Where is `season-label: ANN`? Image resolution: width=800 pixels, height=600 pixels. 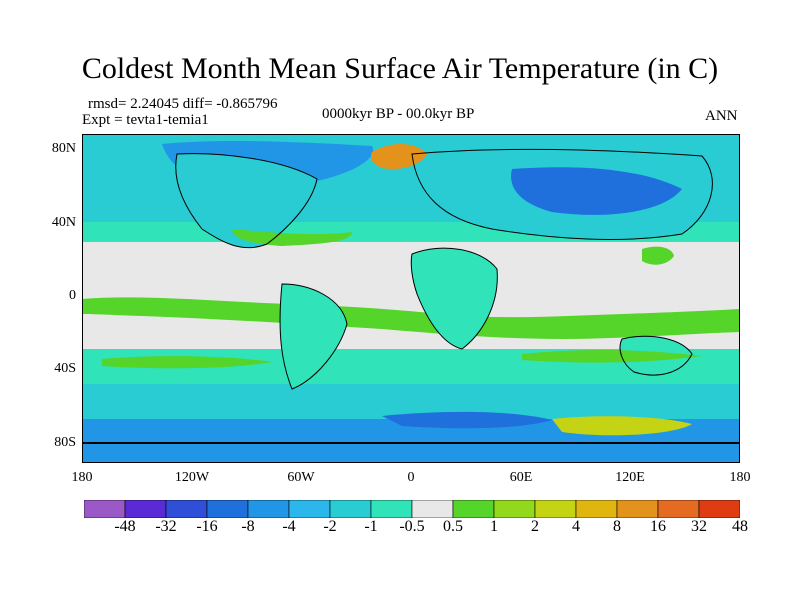
season-label: ANN is located at coordinates (721, 116).